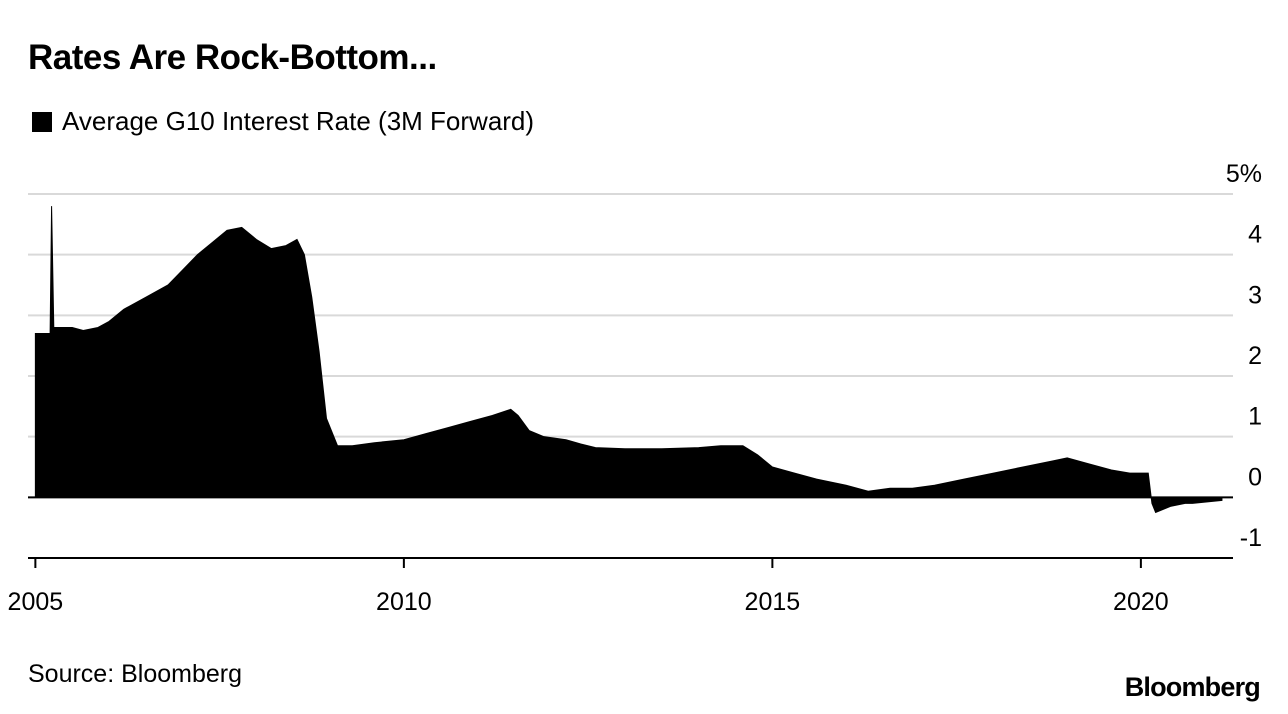 This screenshot has width=1288, height=714. Describe the element at coordinates (1255, 417) in the screenshot. I see `y-tick-label: 1` at that location.